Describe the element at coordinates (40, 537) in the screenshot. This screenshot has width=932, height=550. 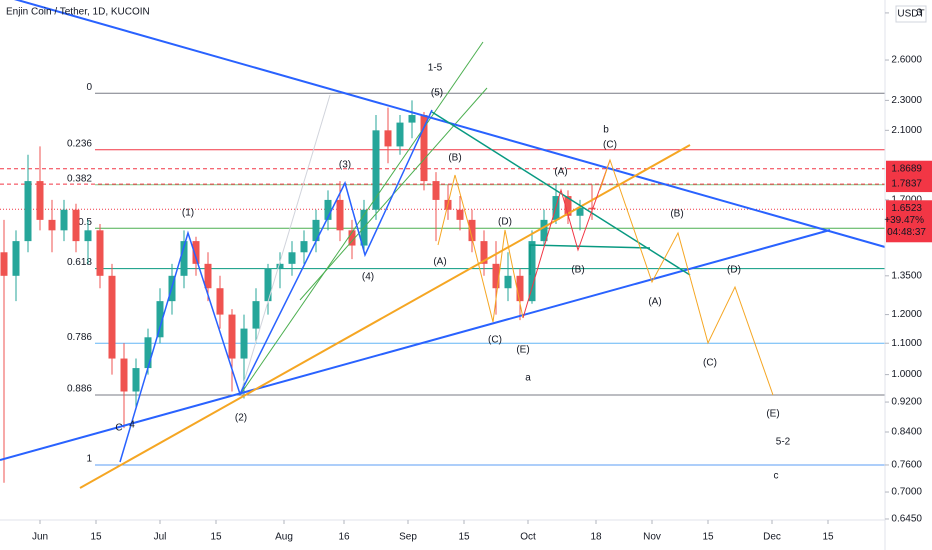
I see `x-tick-label: Jun` at that location.